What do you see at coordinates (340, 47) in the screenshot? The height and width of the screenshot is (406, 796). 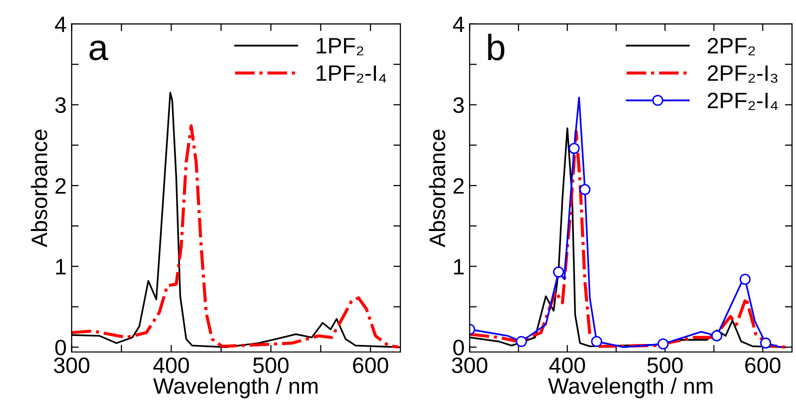 I see `legend-label: 1PF₂` at bounding box center [340, 47].